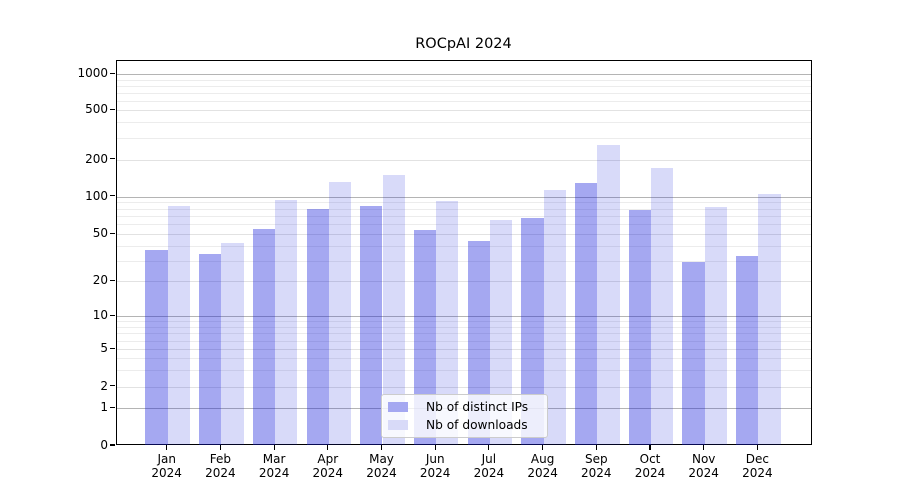  I want to click on bar-distinct-ips-nov, so click(693, 353).